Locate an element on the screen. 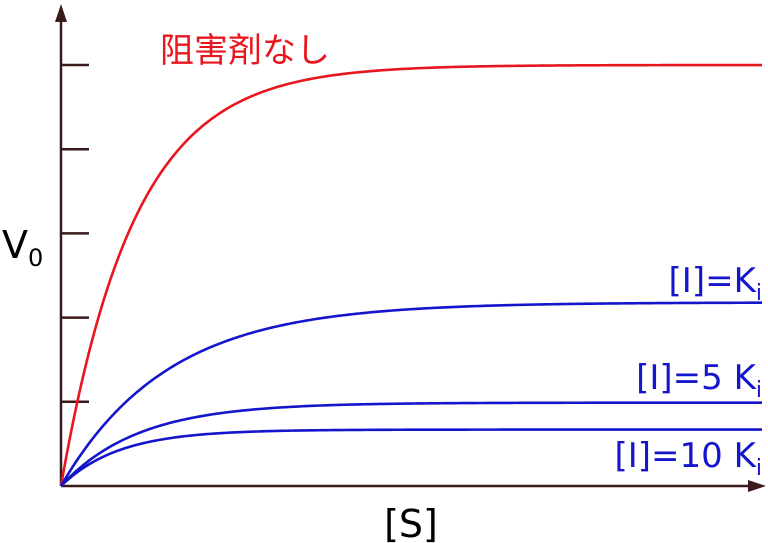 Image resolution: width=768 pixels, height=543 pixels. y-axis-label: V0 is located at coordinates (22, 247).